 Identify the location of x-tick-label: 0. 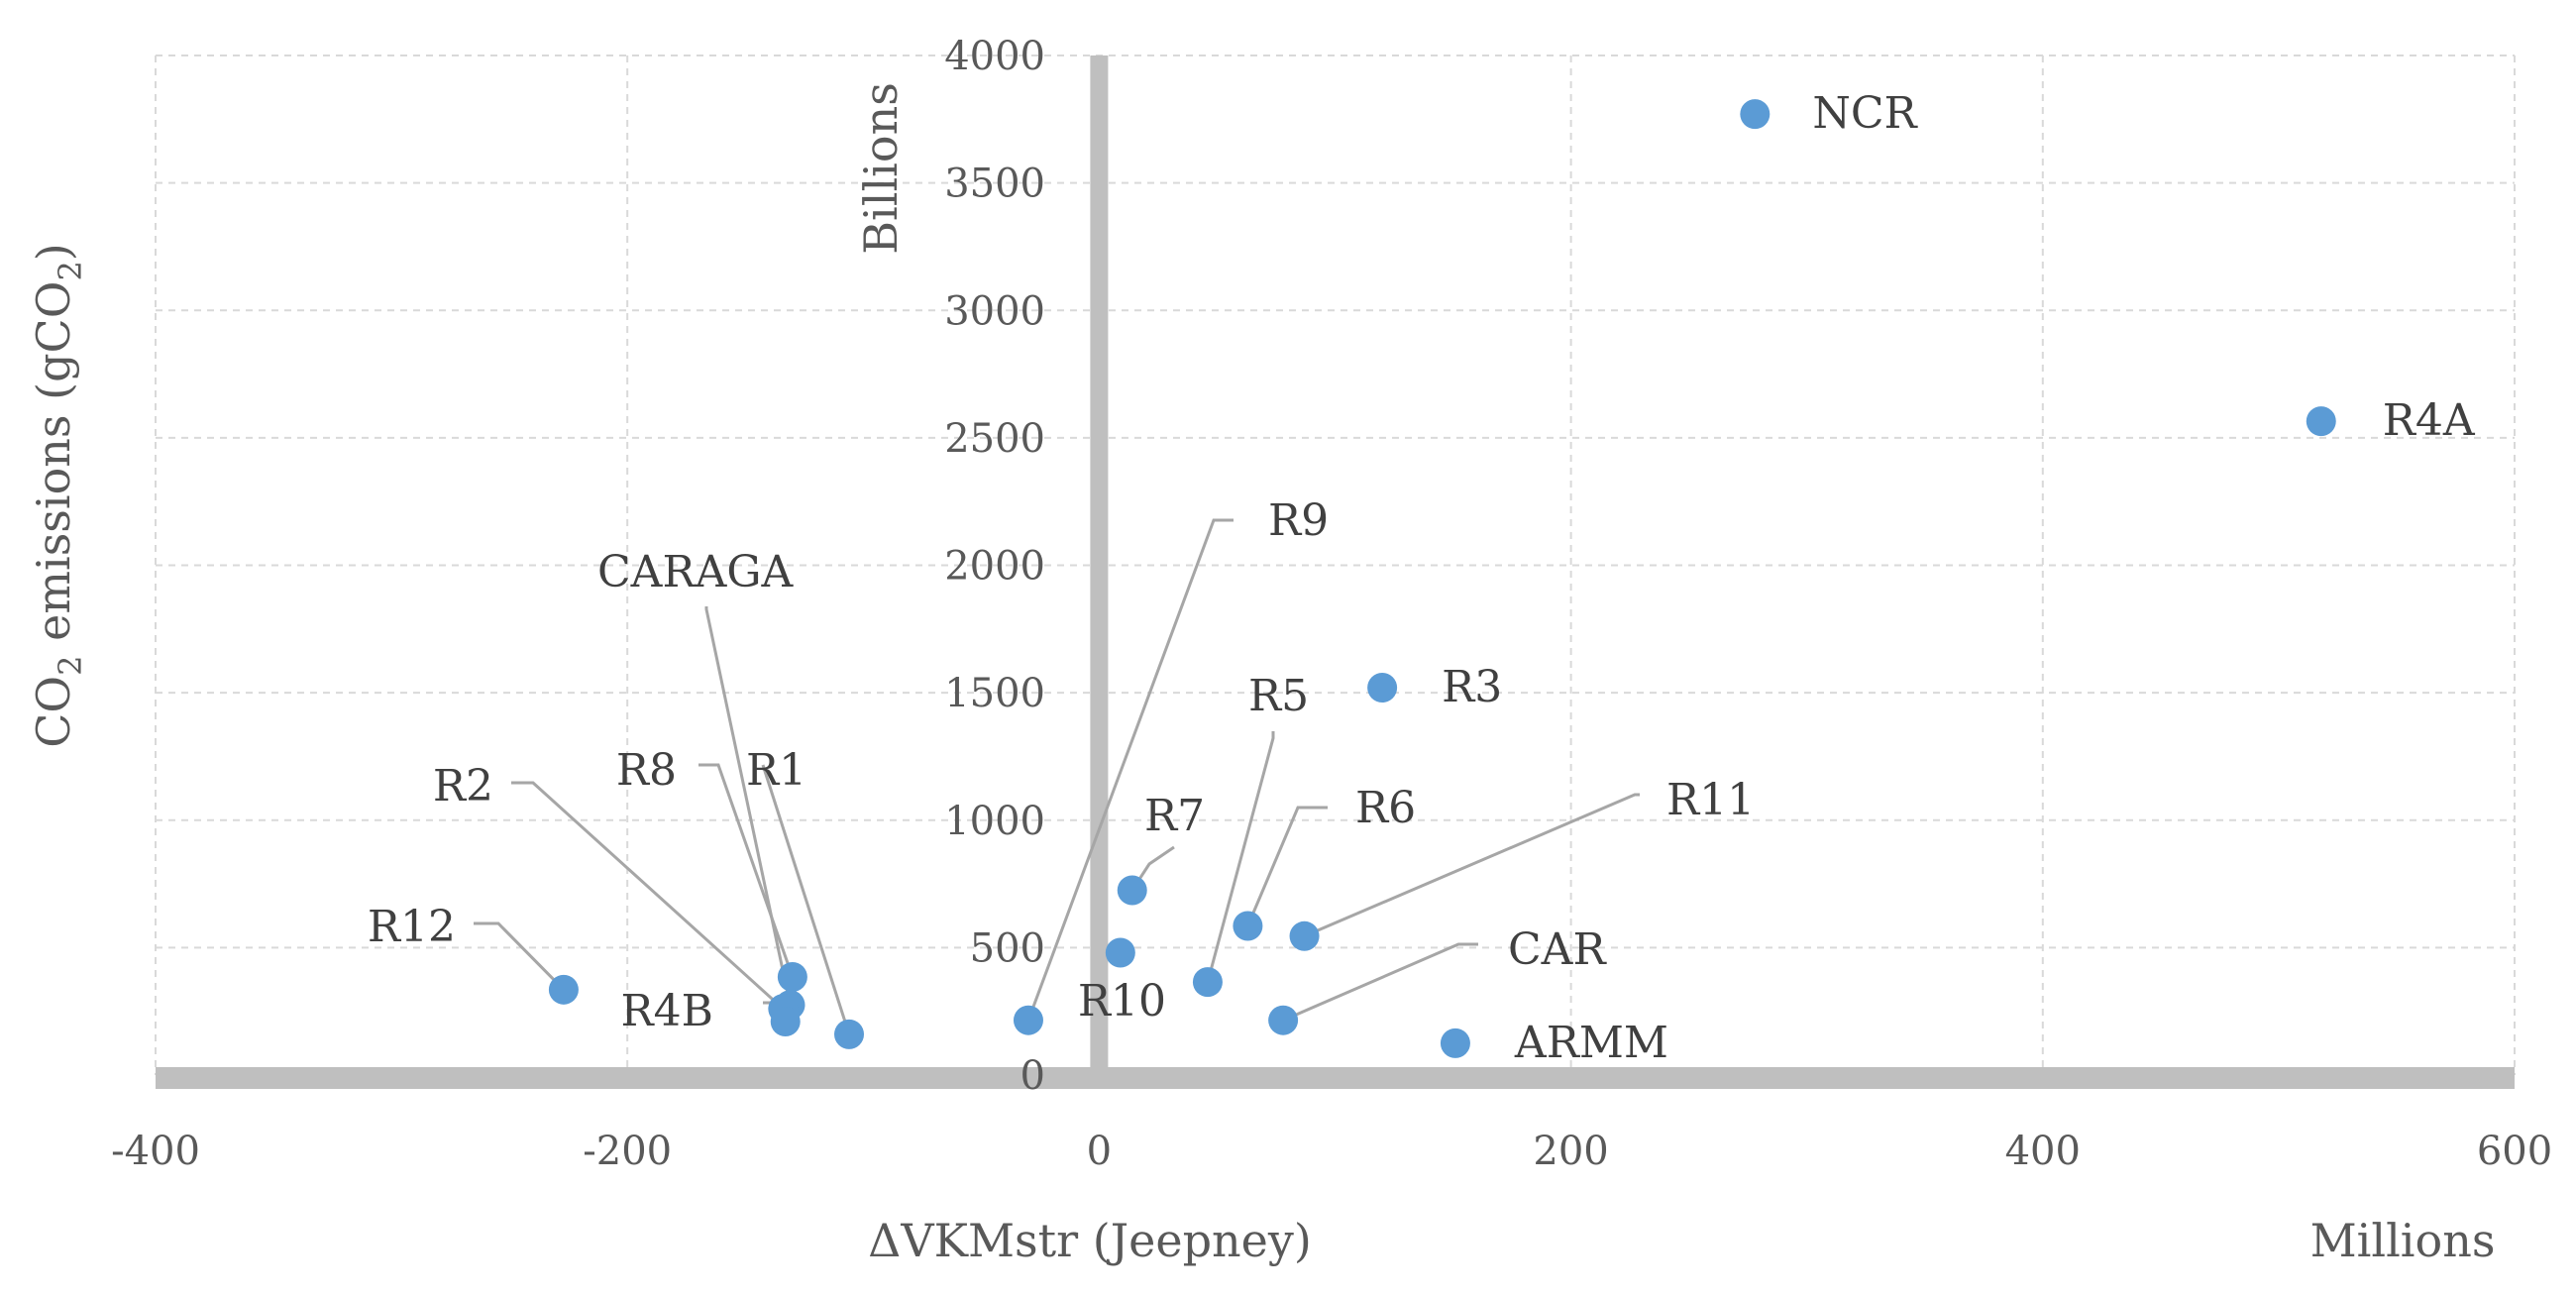
(1099, 1151).